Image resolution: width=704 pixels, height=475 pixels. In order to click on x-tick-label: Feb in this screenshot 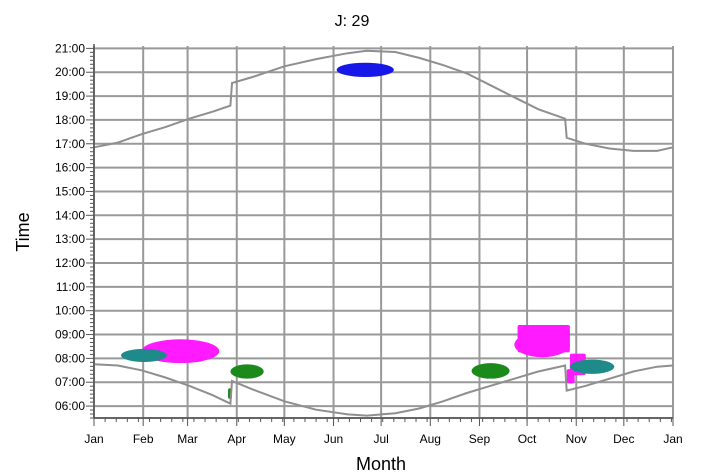, I will do `click(143, 439)`.